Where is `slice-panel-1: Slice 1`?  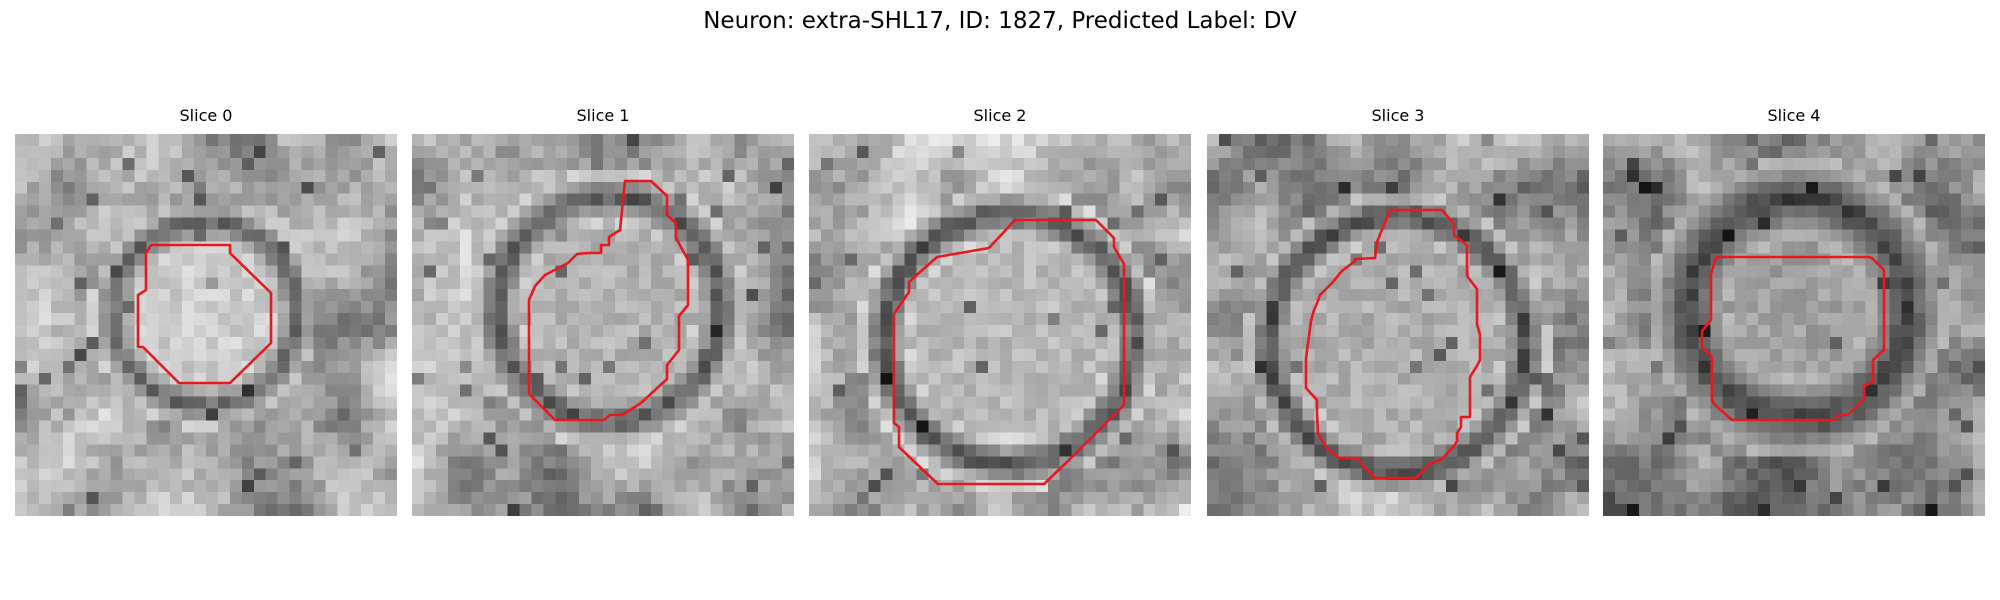
slice-panel-1: Slice 1 is located at coordinates (603, 311).